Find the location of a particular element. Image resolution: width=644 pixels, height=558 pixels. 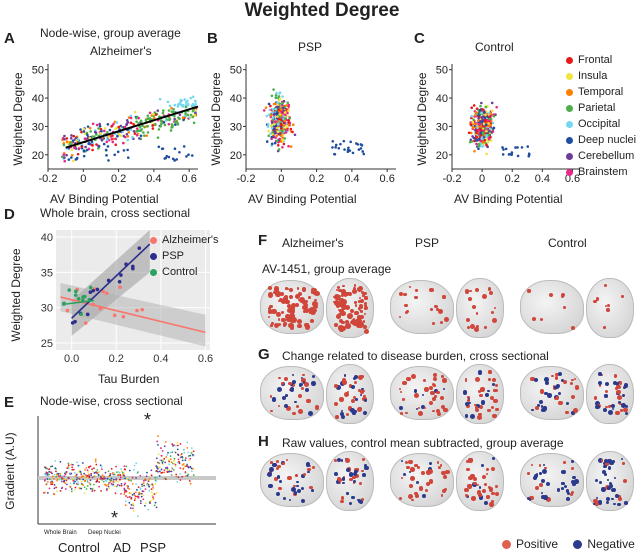

x-tick-label: 0 is located at coordinates (281, 179).